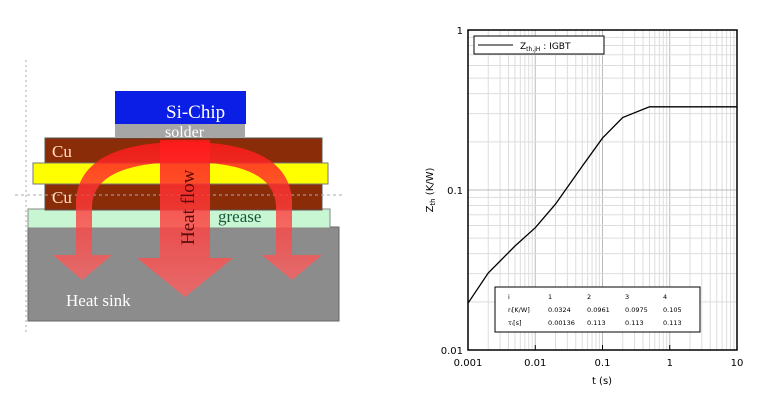  I want to click on cu-bottom-label: Cu, so click(62, 197).